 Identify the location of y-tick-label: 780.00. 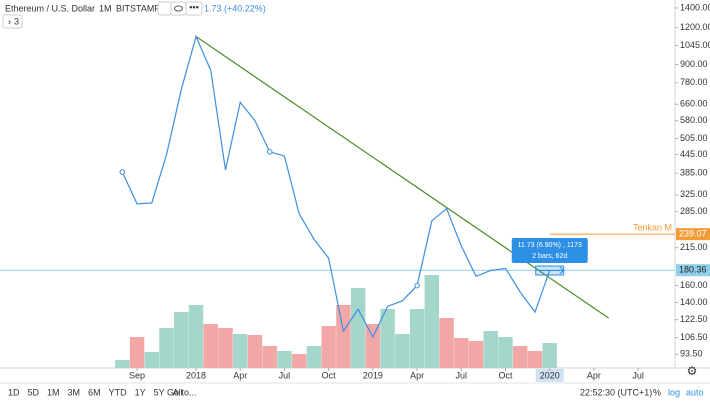
(694, 82).